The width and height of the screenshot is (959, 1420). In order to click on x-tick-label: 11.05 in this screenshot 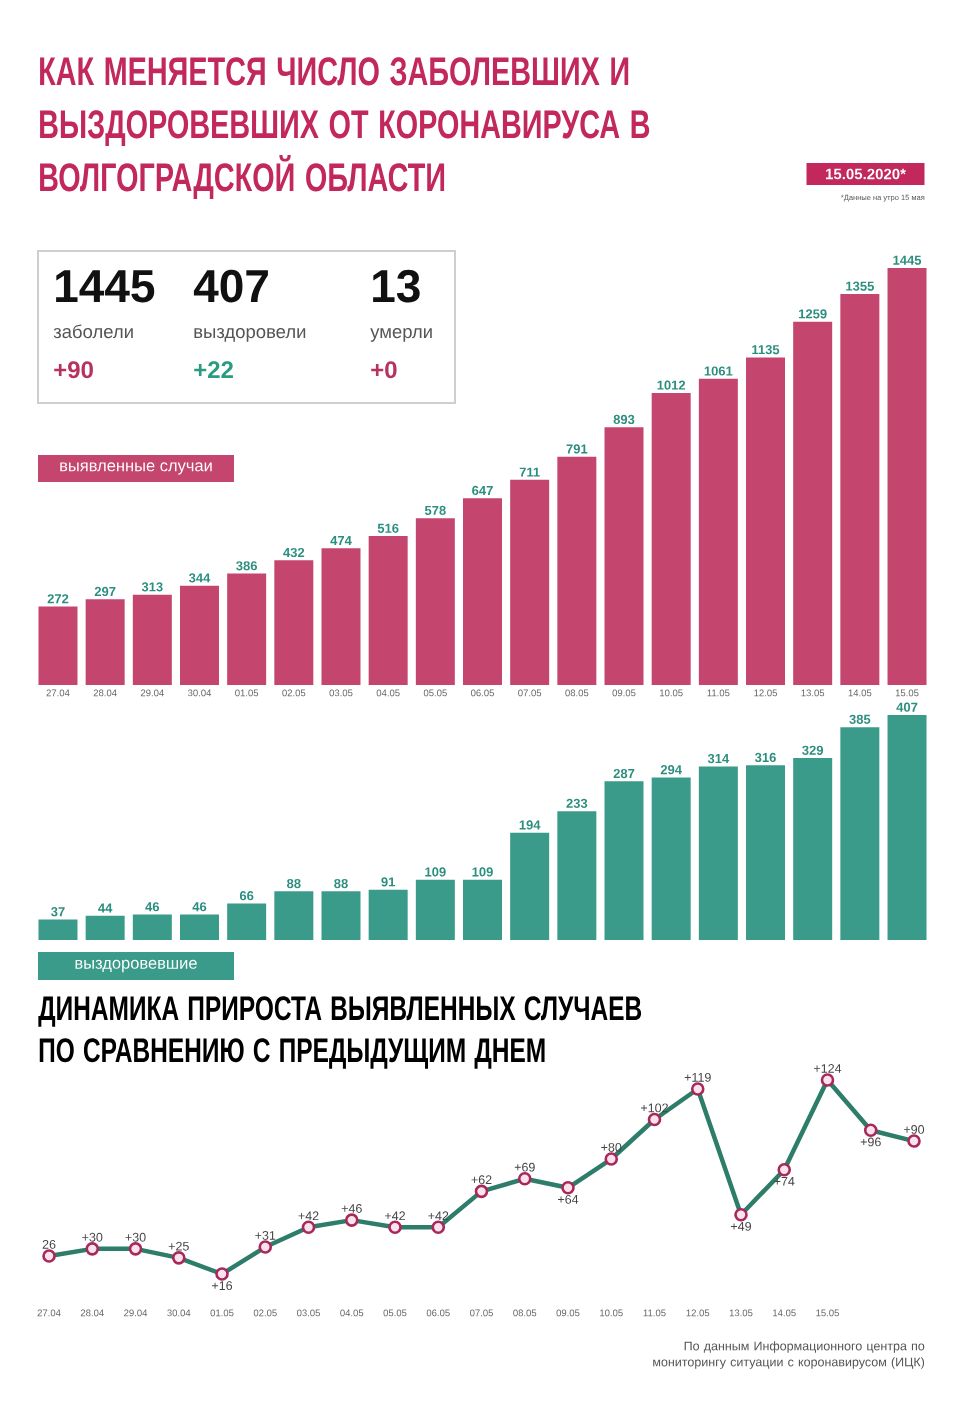, I will do `click(654, 1313)`.